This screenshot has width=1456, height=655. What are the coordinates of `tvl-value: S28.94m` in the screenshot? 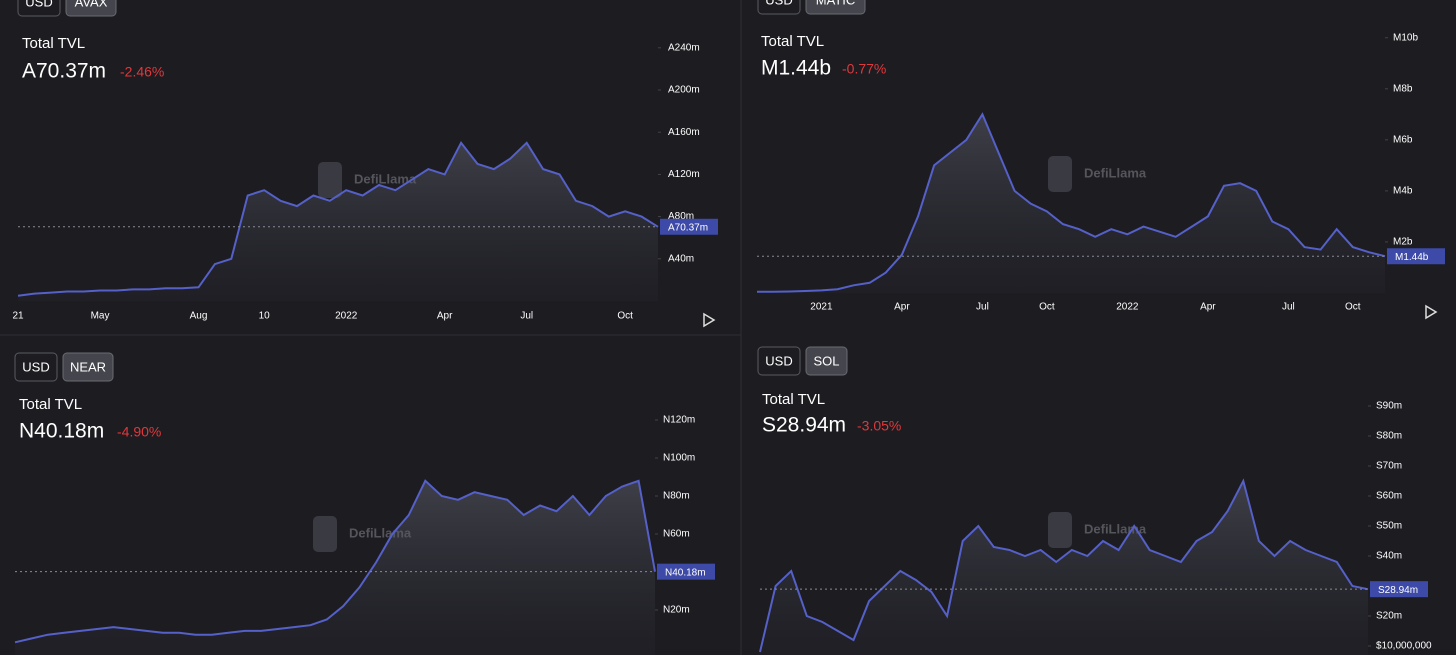 It's located at (804, 425).